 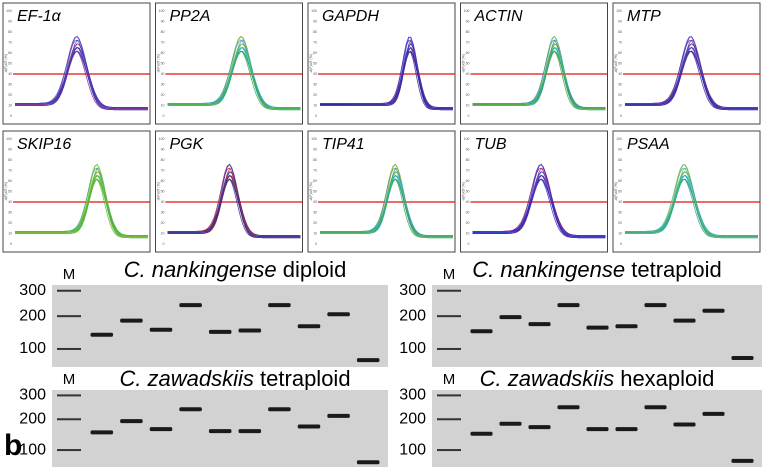 I want to click on melt-panel, so click(x=229, y=63).